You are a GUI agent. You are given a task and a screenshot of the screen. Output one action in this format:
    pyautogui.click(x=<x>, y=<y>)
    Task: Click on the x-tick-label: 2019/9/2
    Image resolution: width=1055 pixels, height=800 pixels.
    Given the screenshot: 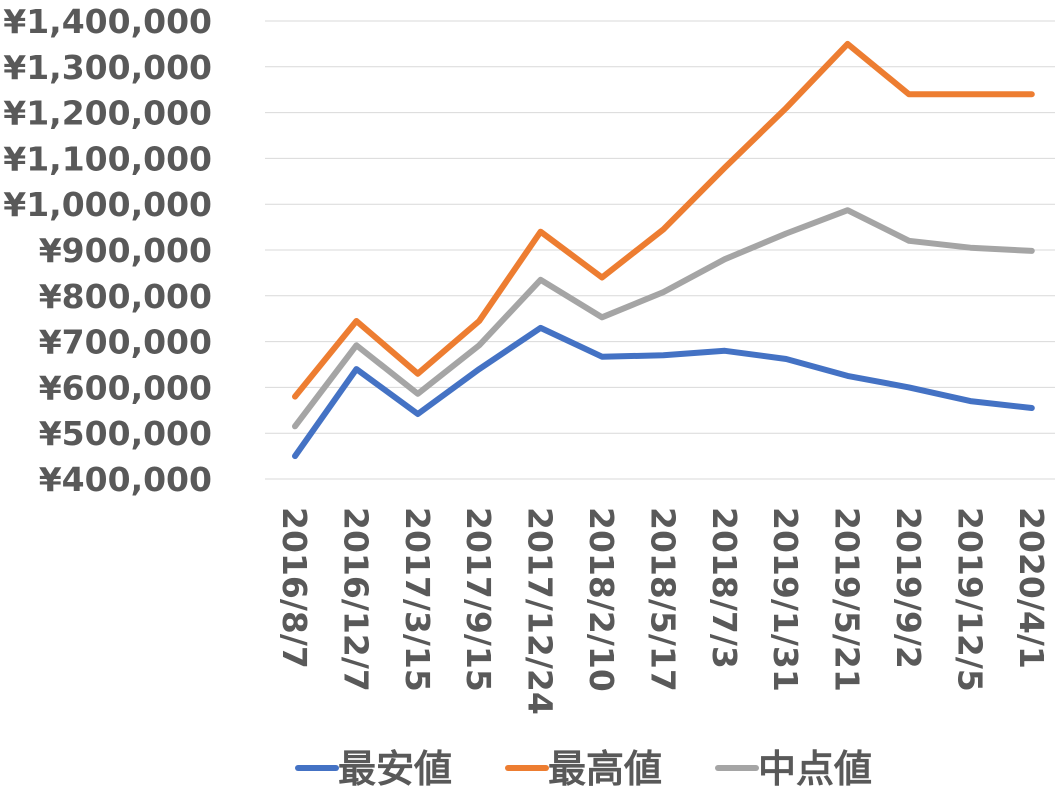 What is the action you would take?
    pyautogui.click(x=908, y=588)
    